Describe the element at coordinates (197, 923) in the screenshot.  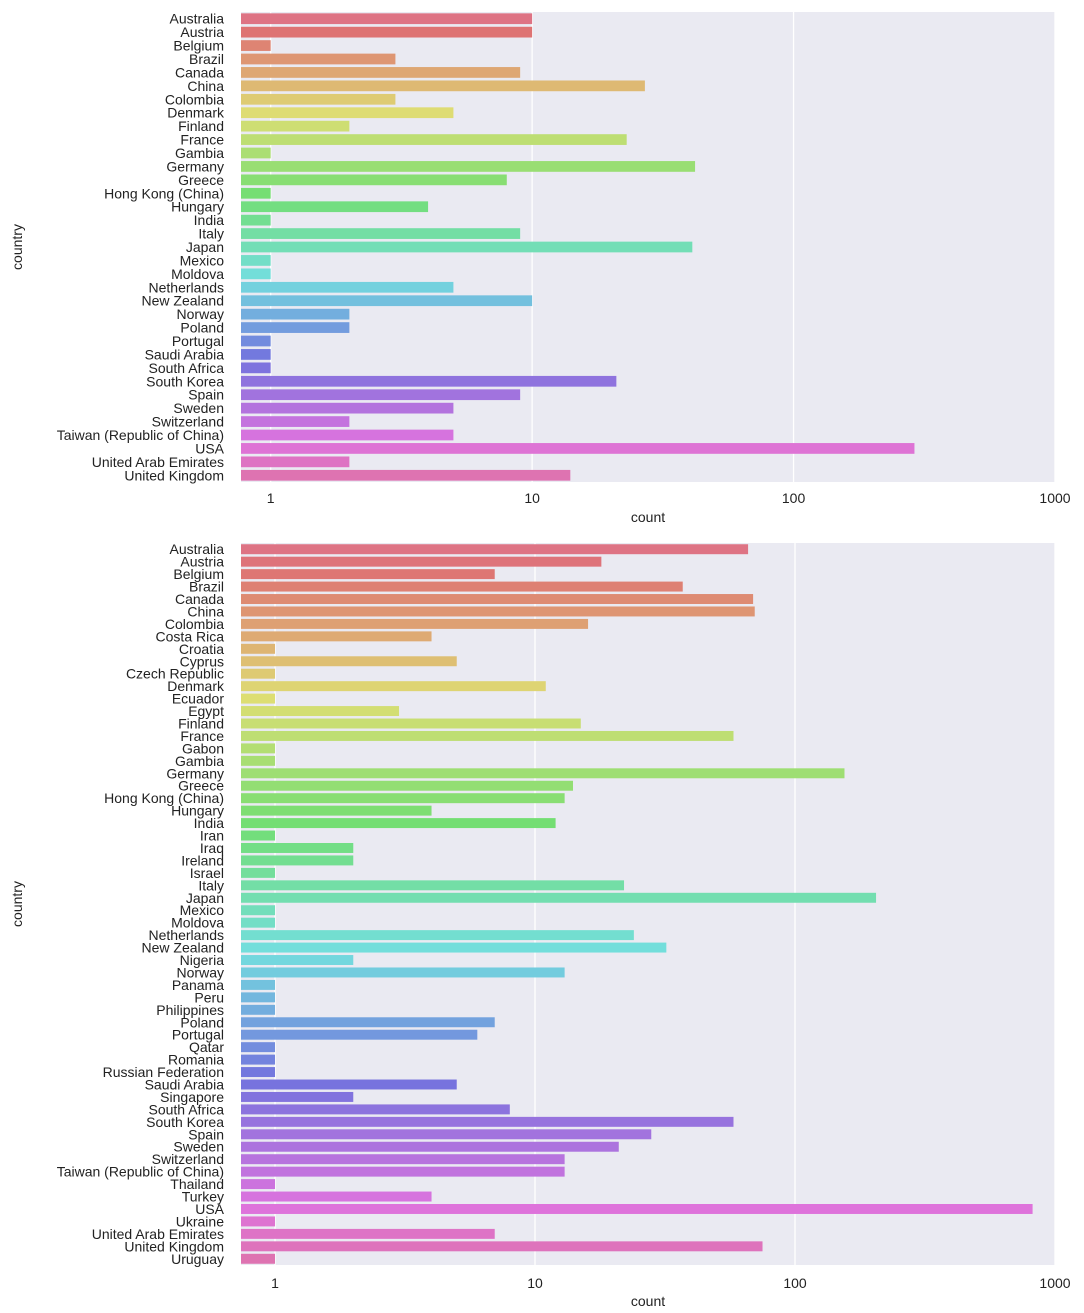
I see `category-label: Moldova` at that location.